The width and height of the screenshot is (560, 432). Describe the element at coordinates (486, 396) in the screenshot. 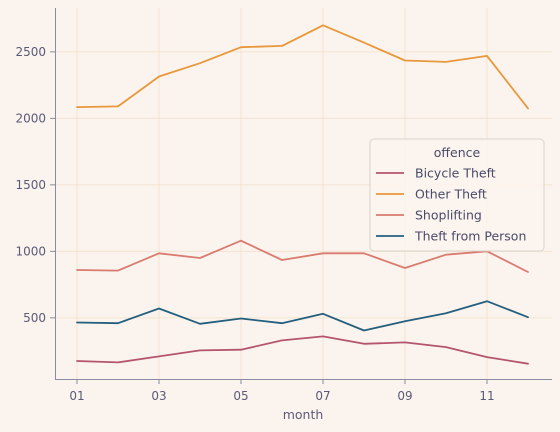

I see `x-tick-label: 11` at that location.